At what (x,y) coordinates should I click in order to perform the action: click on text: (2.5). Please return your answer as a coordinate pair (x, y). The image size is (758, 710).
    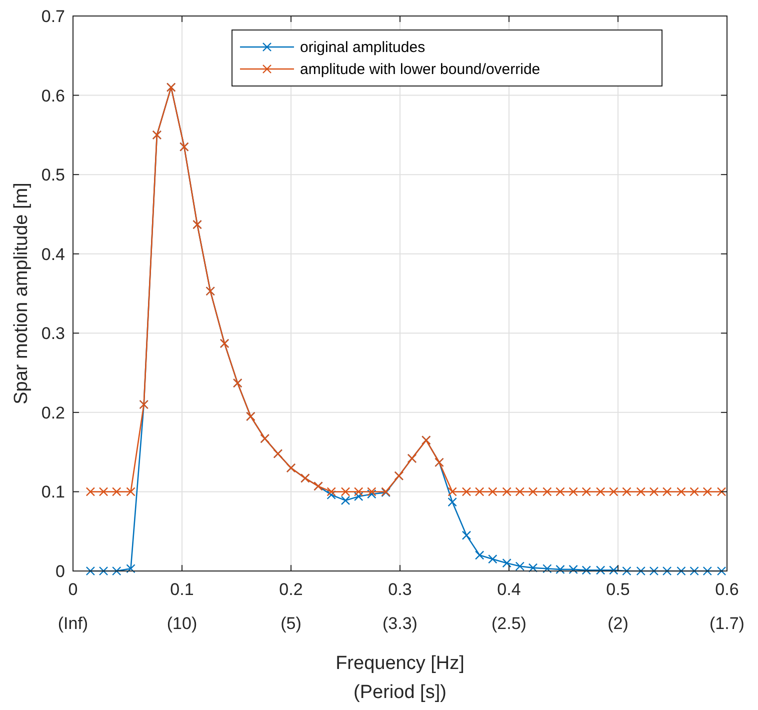
    Looking at the image, I should click on (509, 623).